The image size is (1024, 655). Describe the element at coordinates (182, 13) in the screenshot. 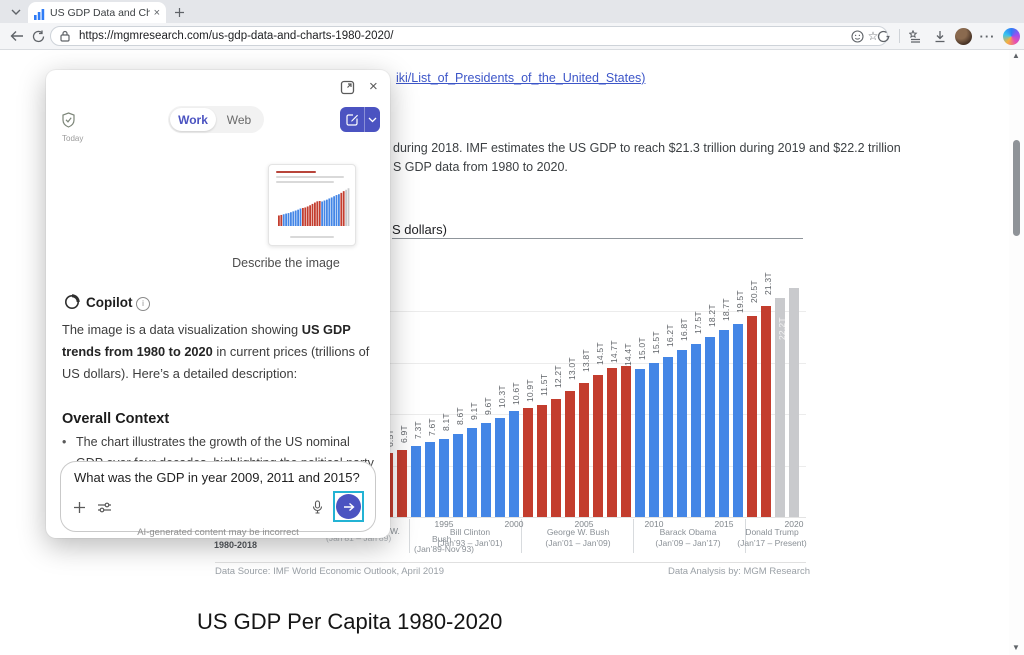

I see `new-tab-icon` at that location.